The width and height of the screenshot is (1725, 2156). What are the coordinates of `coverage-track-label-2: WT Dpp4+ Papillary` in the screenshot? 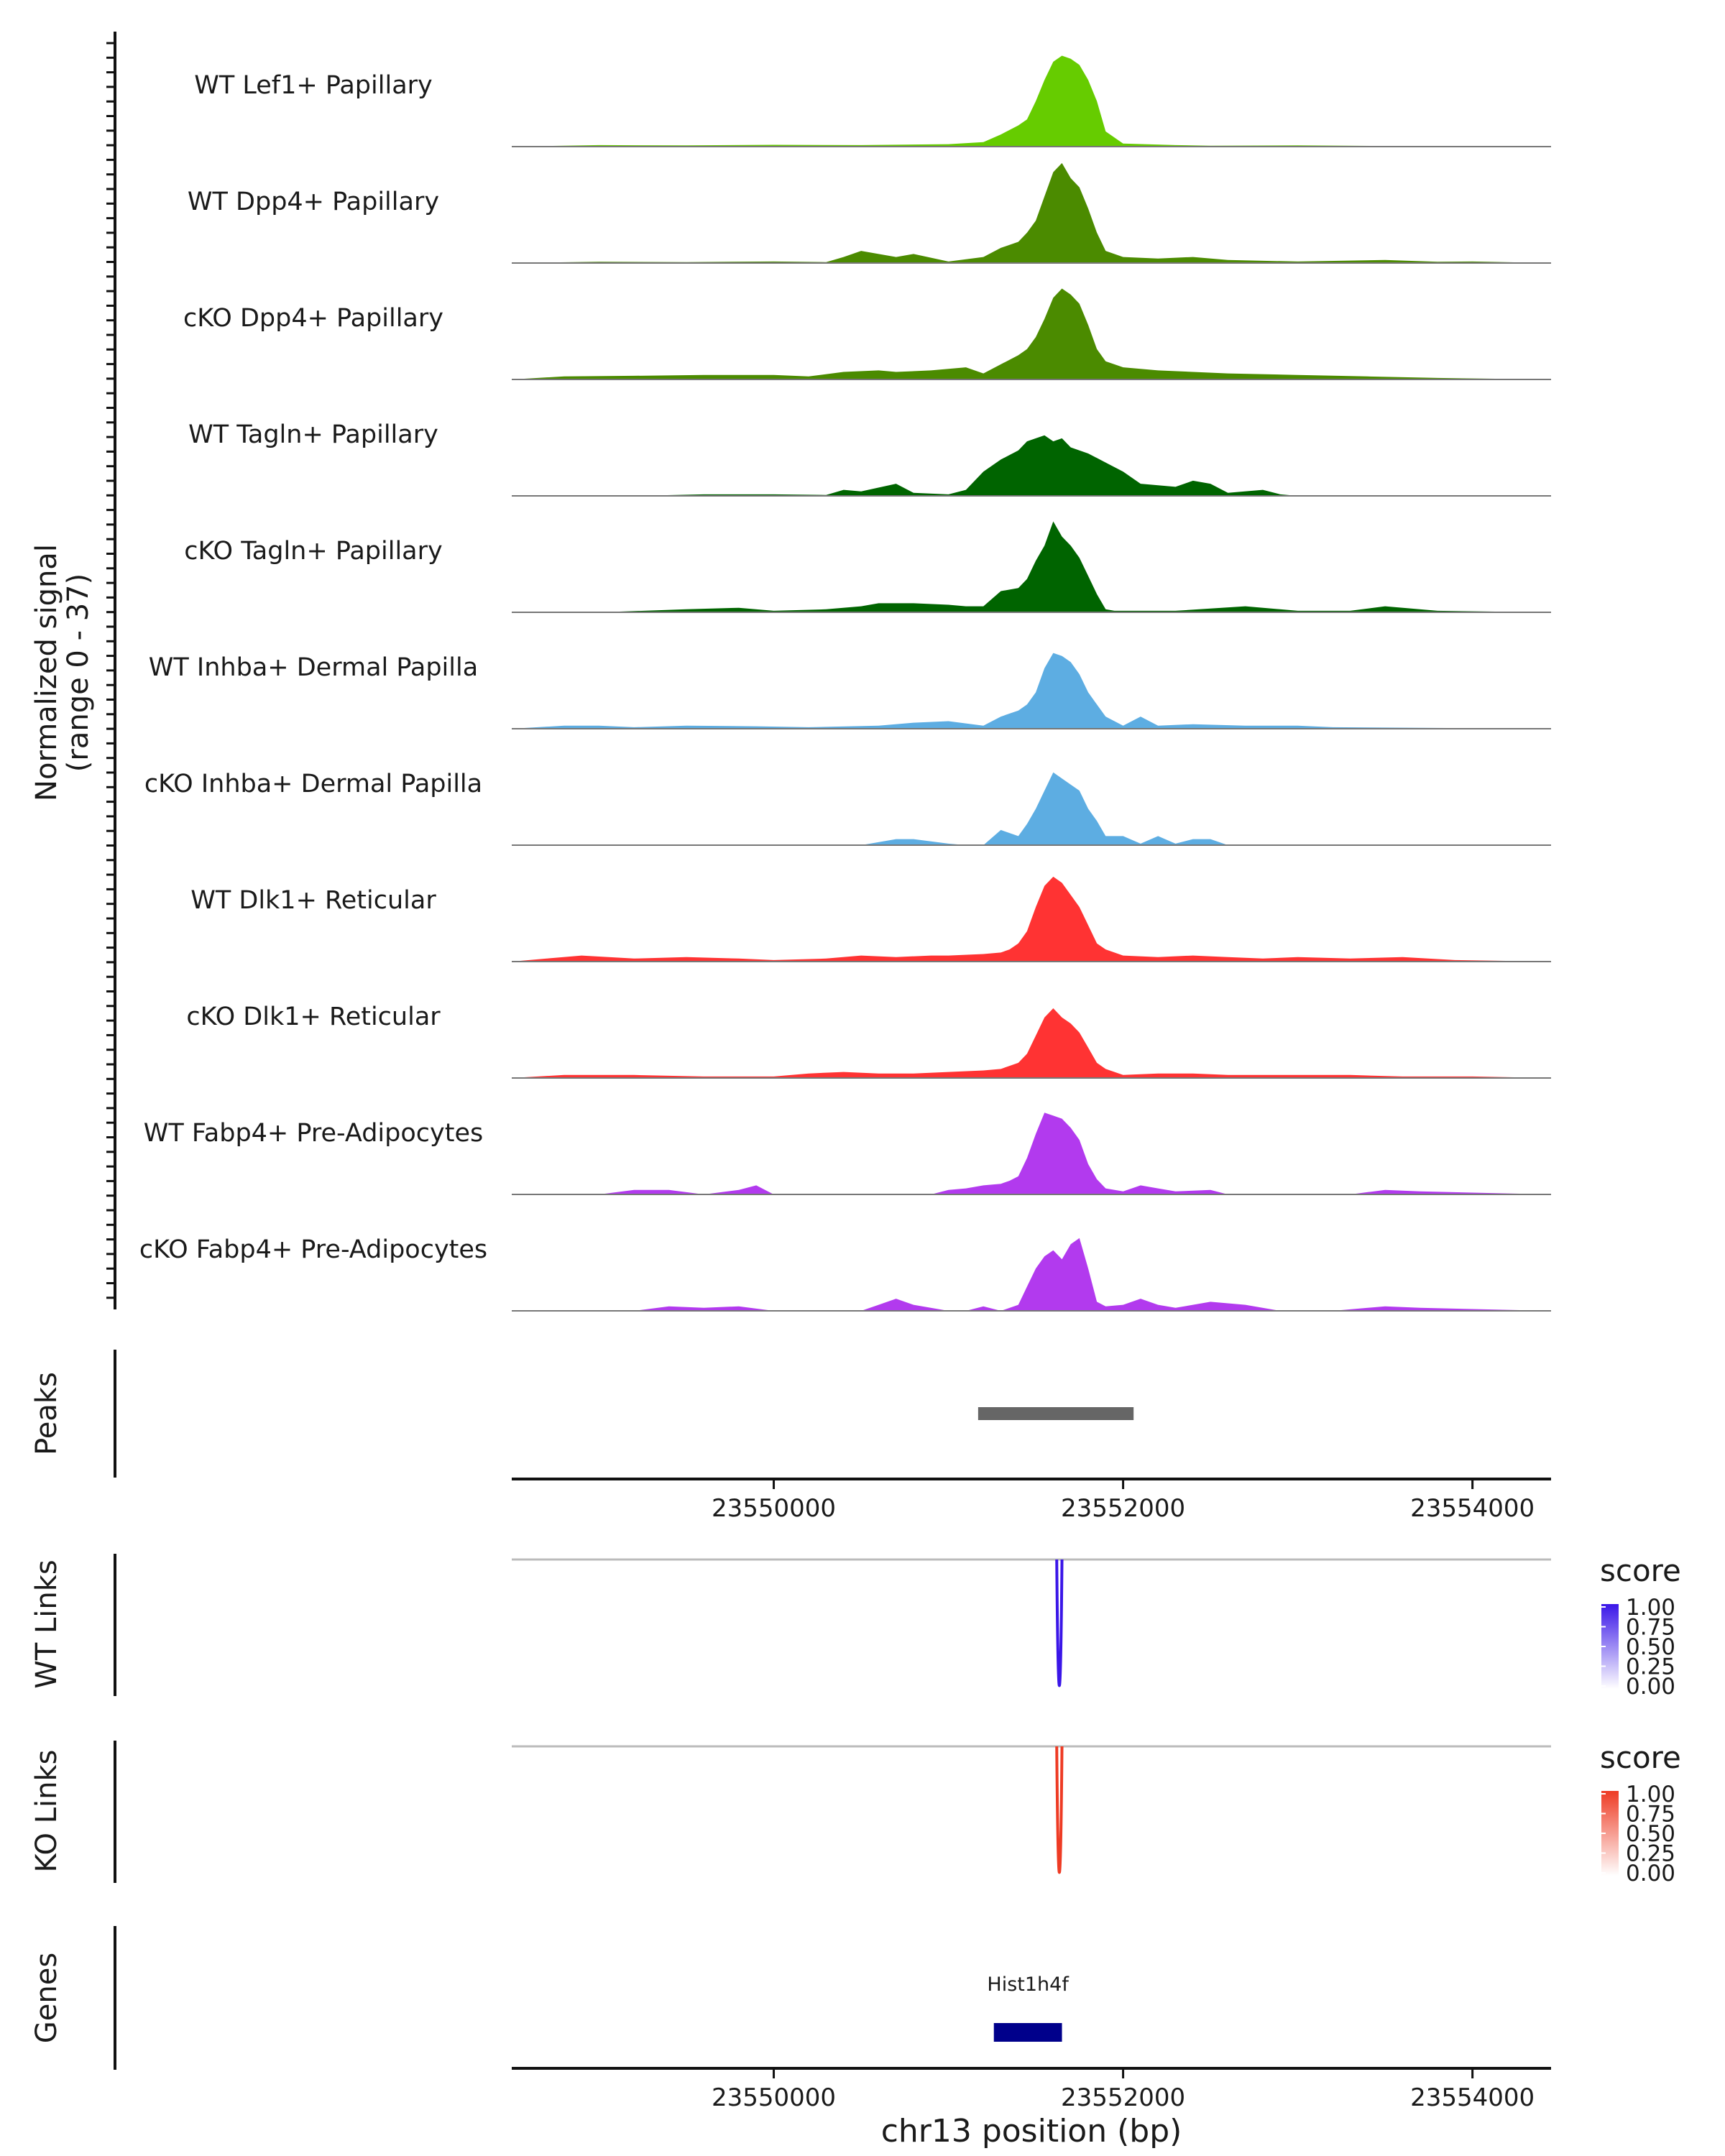 It's located at (313, 202).